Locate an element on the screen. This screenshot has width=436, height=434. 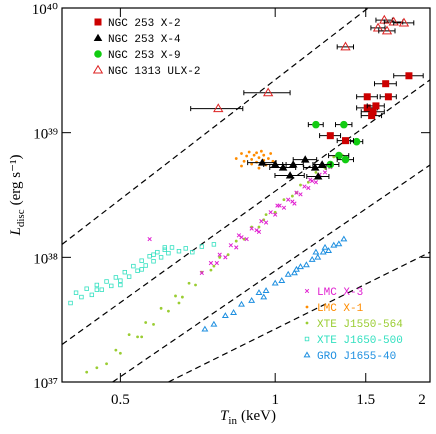
x-label-symbol: T is located at coordinates (225, 416).